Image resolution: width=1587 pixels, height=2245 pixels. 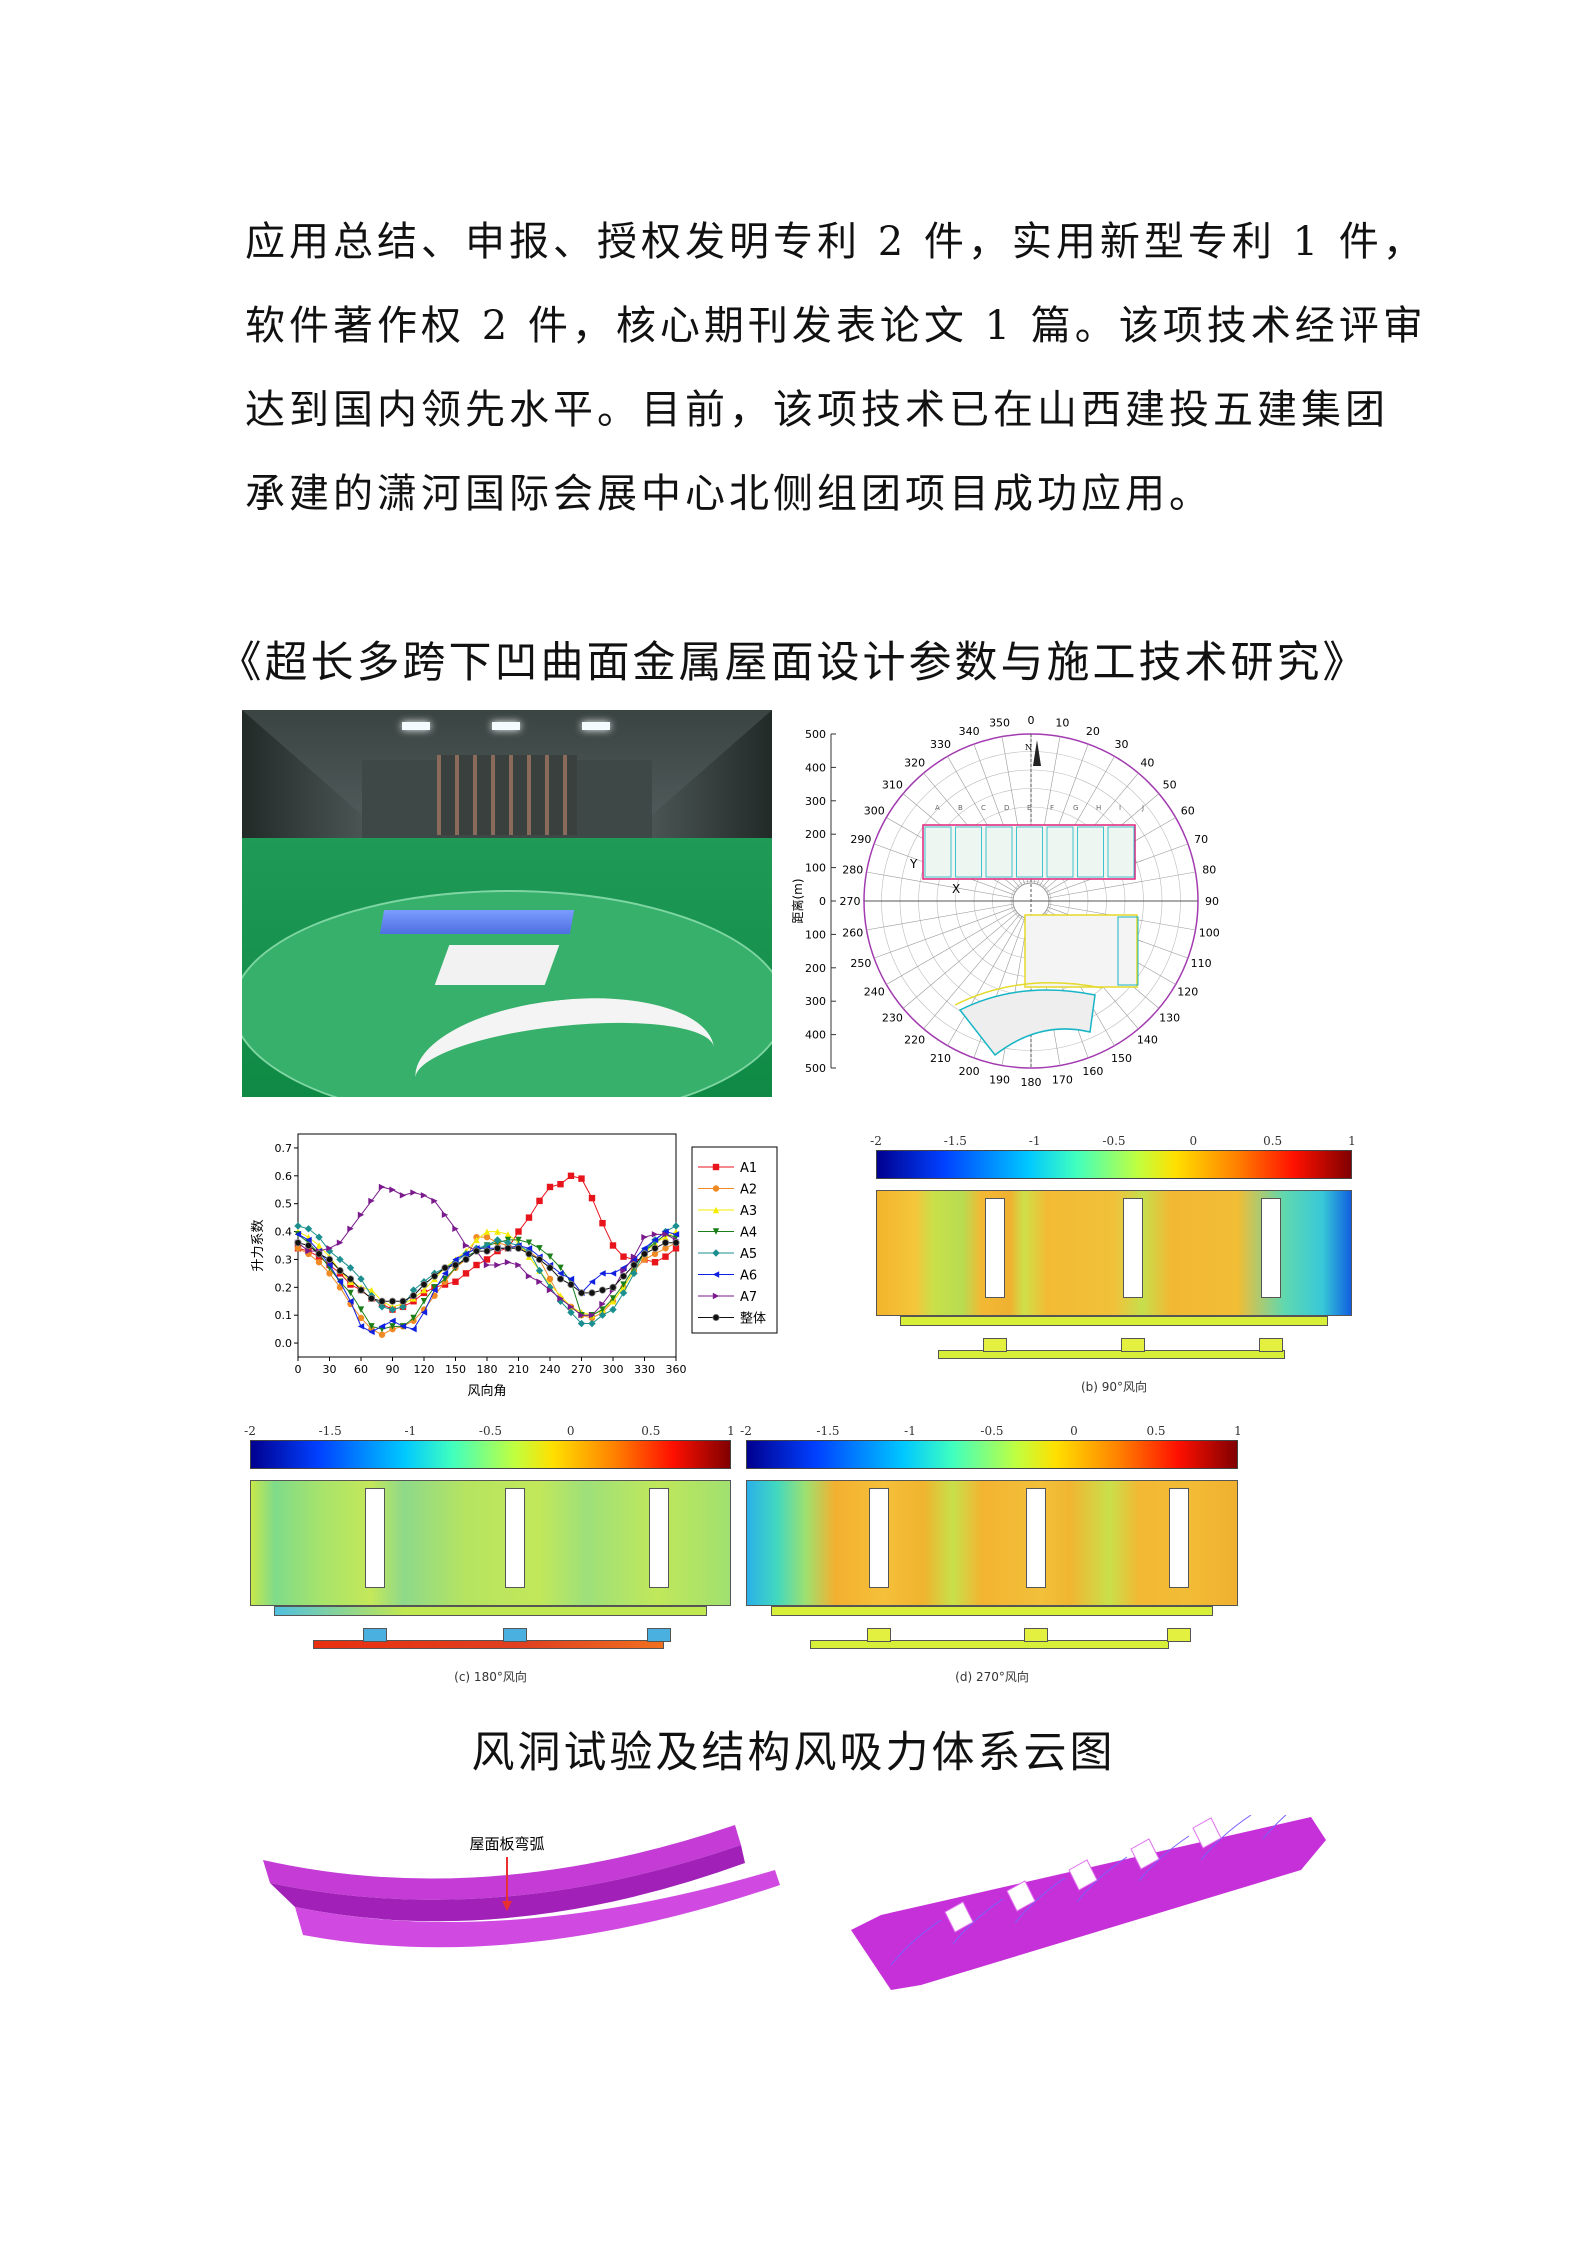 I want to click on colorbar-tick-label: 0.5, so click(x=1273, y=1141).